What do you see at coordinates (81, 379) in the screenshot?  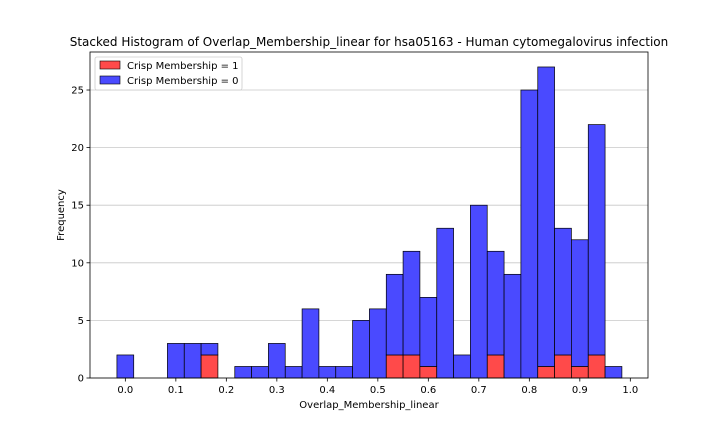 I see `y-tick-label: 0` at bounding box center [81, 379].